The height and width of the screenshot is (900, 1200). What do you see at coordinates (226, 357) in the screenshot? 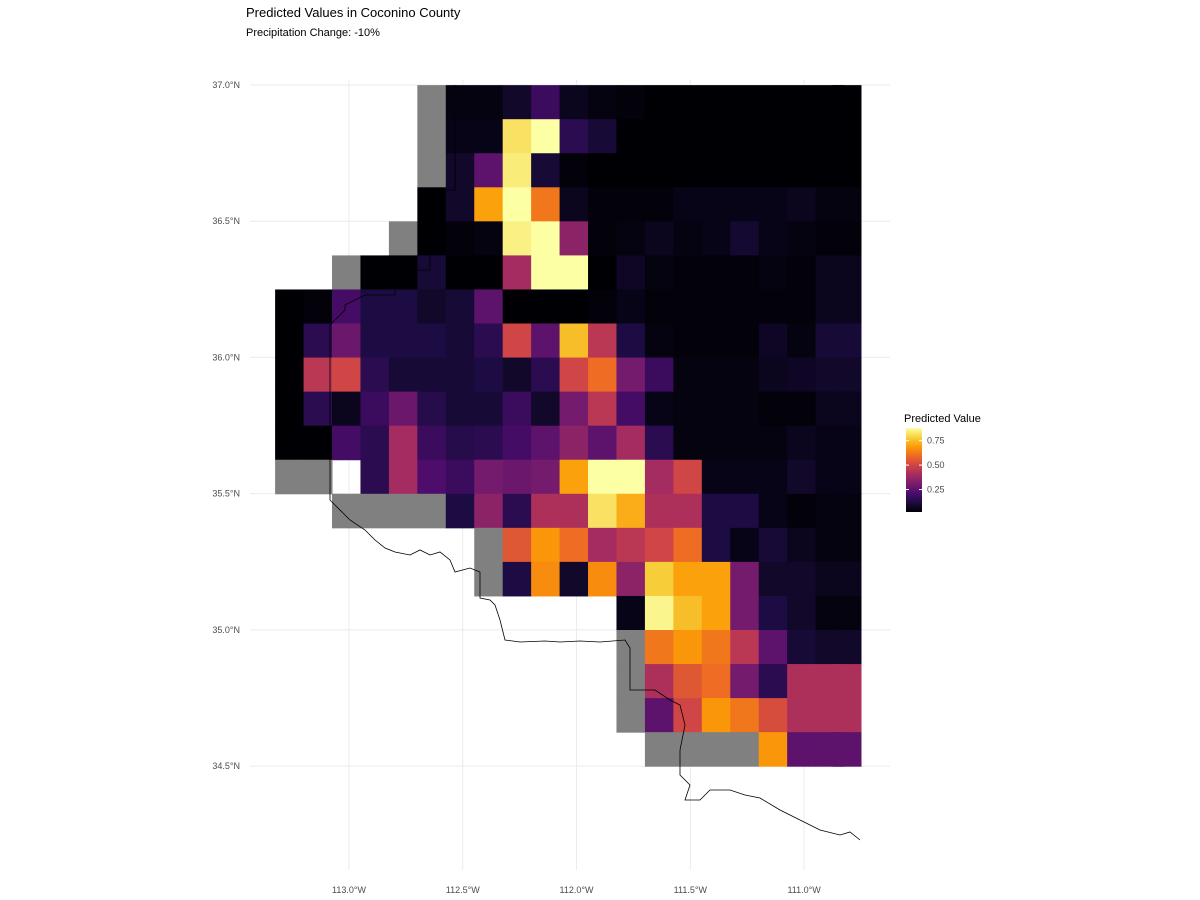
I see `y-tick-label: 36.0°N` at bounding box center [226, 357].